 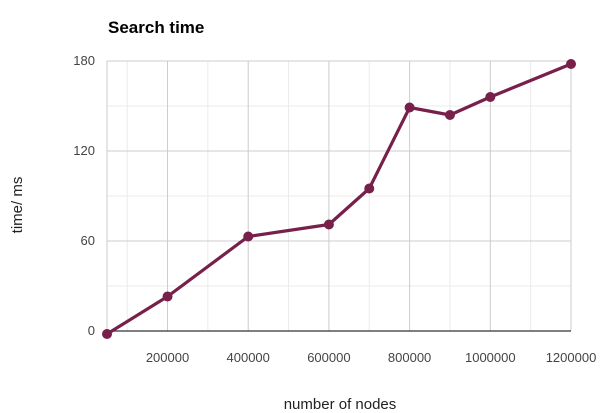 I want to click on x-tick-label: 400000, so click(x=248, y=357).